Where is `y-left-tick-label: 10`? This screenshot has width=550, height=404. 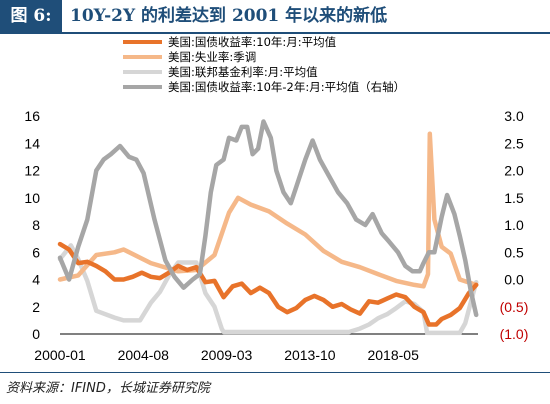
y-left-tick-label: 10 is located at coordinates (32, 198).